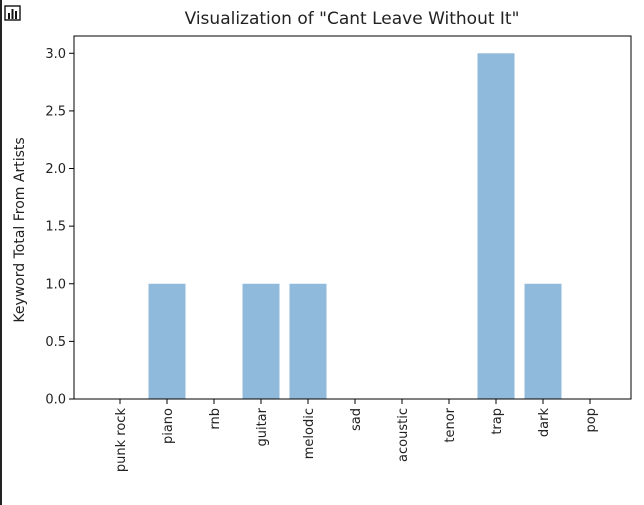 The image size is (644, 505). I want to click on y-axis-label: Keyword Total From Artists, so click(20, 229).